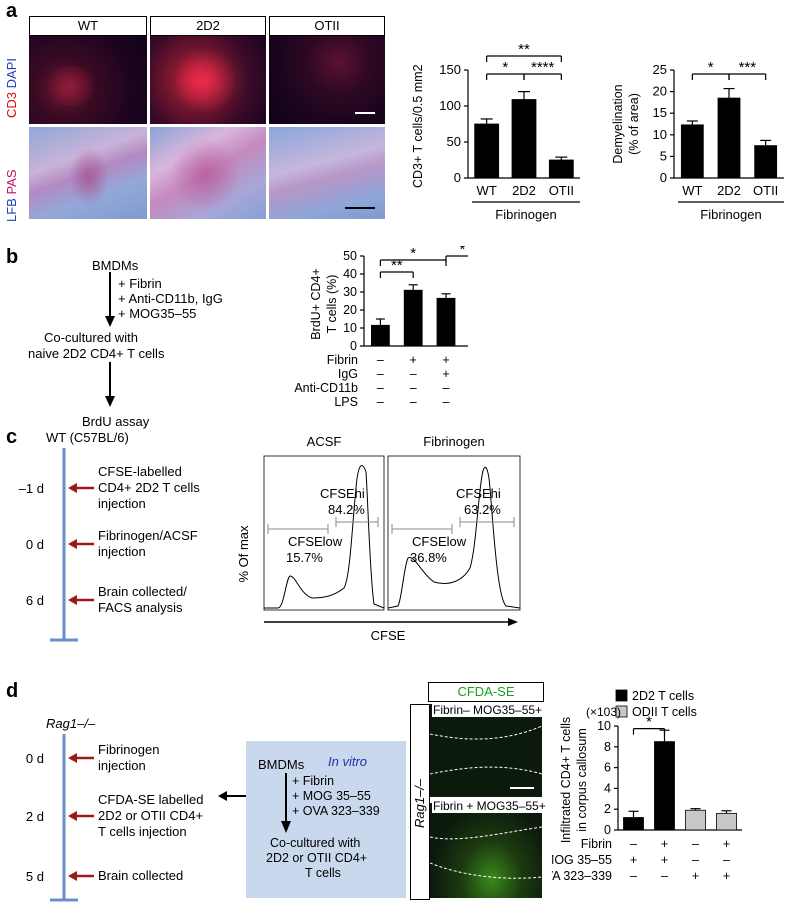  What do you see at coordinates (170, 298) in the screenshot?
I see `flow-b-treat2: + Anti-CD11b, IgG` at bounding box center [170, 298].